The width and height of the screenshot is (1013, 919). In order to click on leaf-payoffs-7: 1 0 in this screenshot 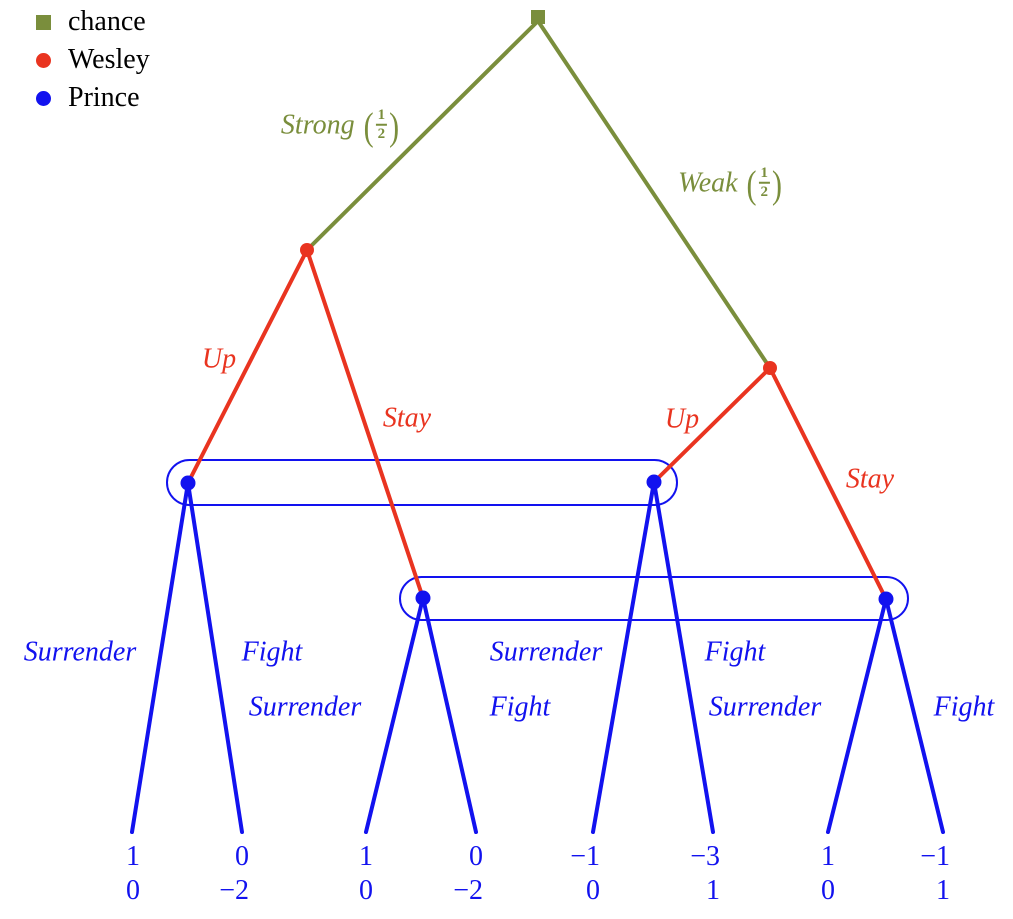, I will do `click(828, 874)`.